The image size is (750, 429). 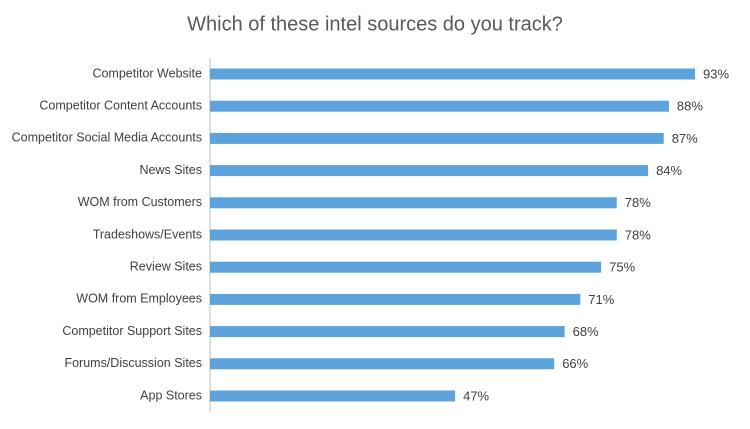 I want to click on category-label: Review Sites, so click(x=166, y=266).